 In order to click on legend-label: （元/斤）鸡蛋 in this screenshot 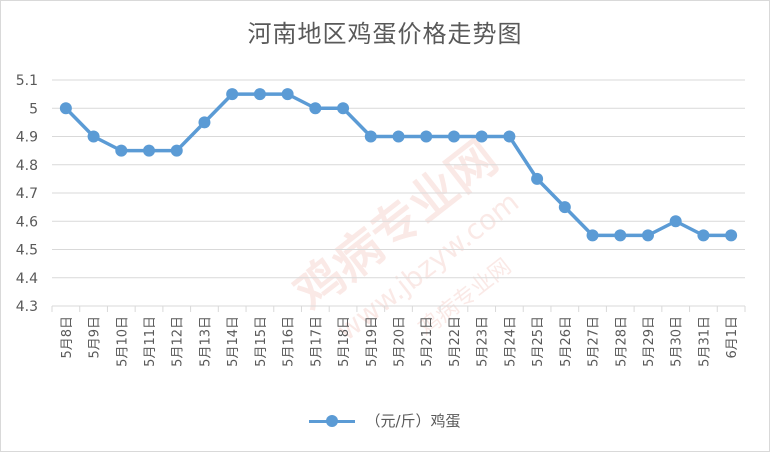, I will do `click(413, 421)`.